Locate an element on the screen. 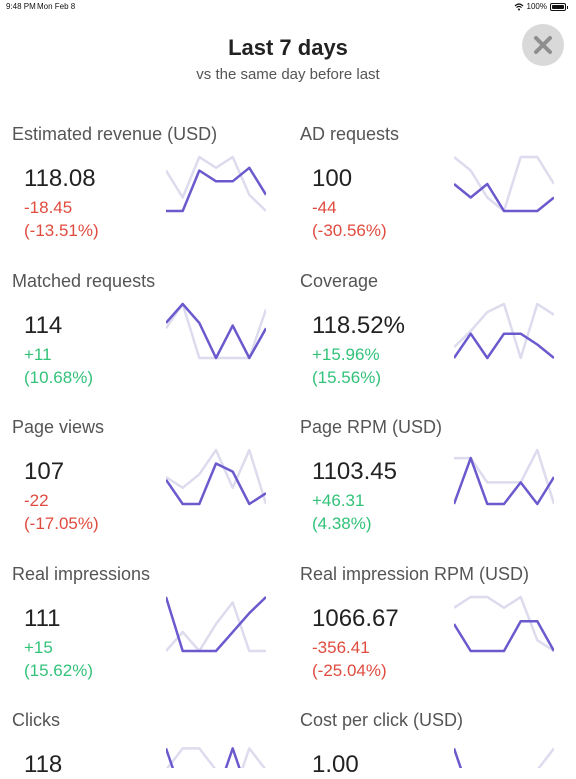 This screenshot has width=576, height=779. metric-delta: -44 is located at coordinates (324, 207).